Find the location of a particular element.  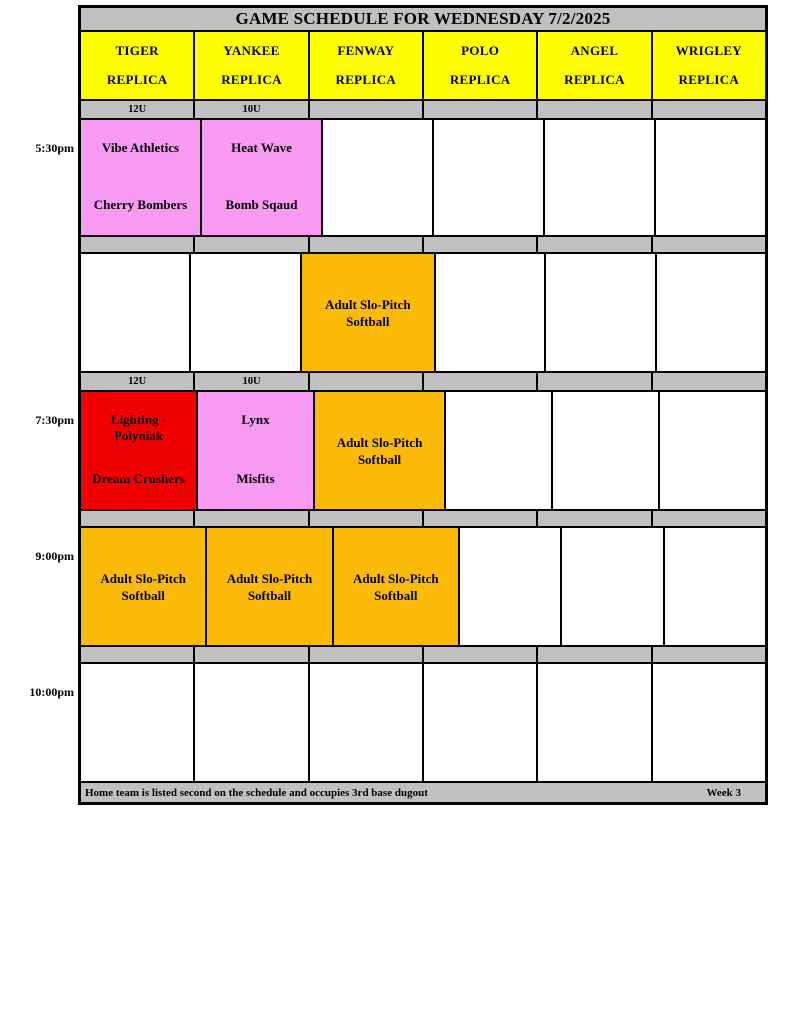

time-label-530pm: 5:30pm is located at coordinates (54, 148).